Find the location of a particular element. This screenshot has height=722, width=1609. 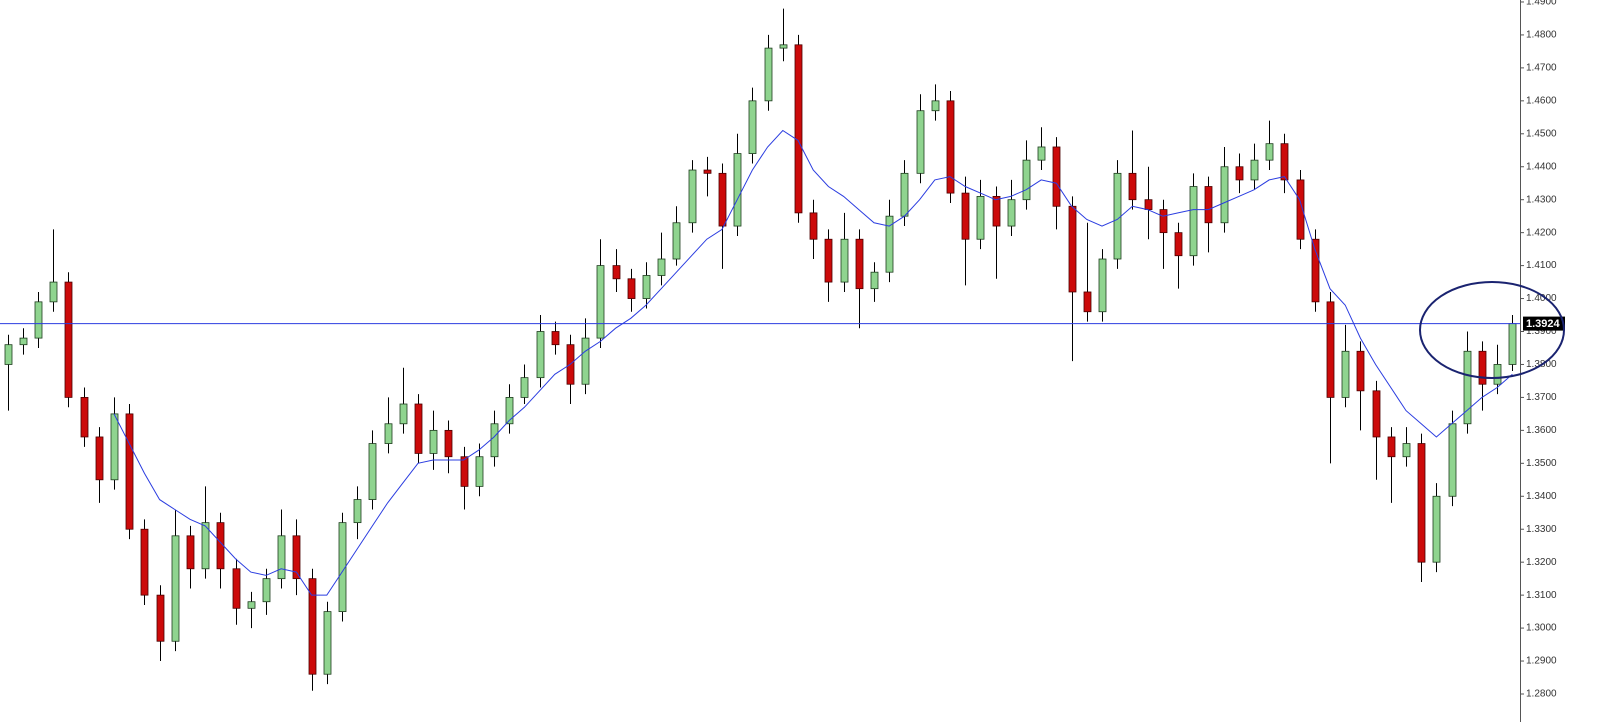

y-tick-label: 1.3100 is located at coordinates (1541, 595).